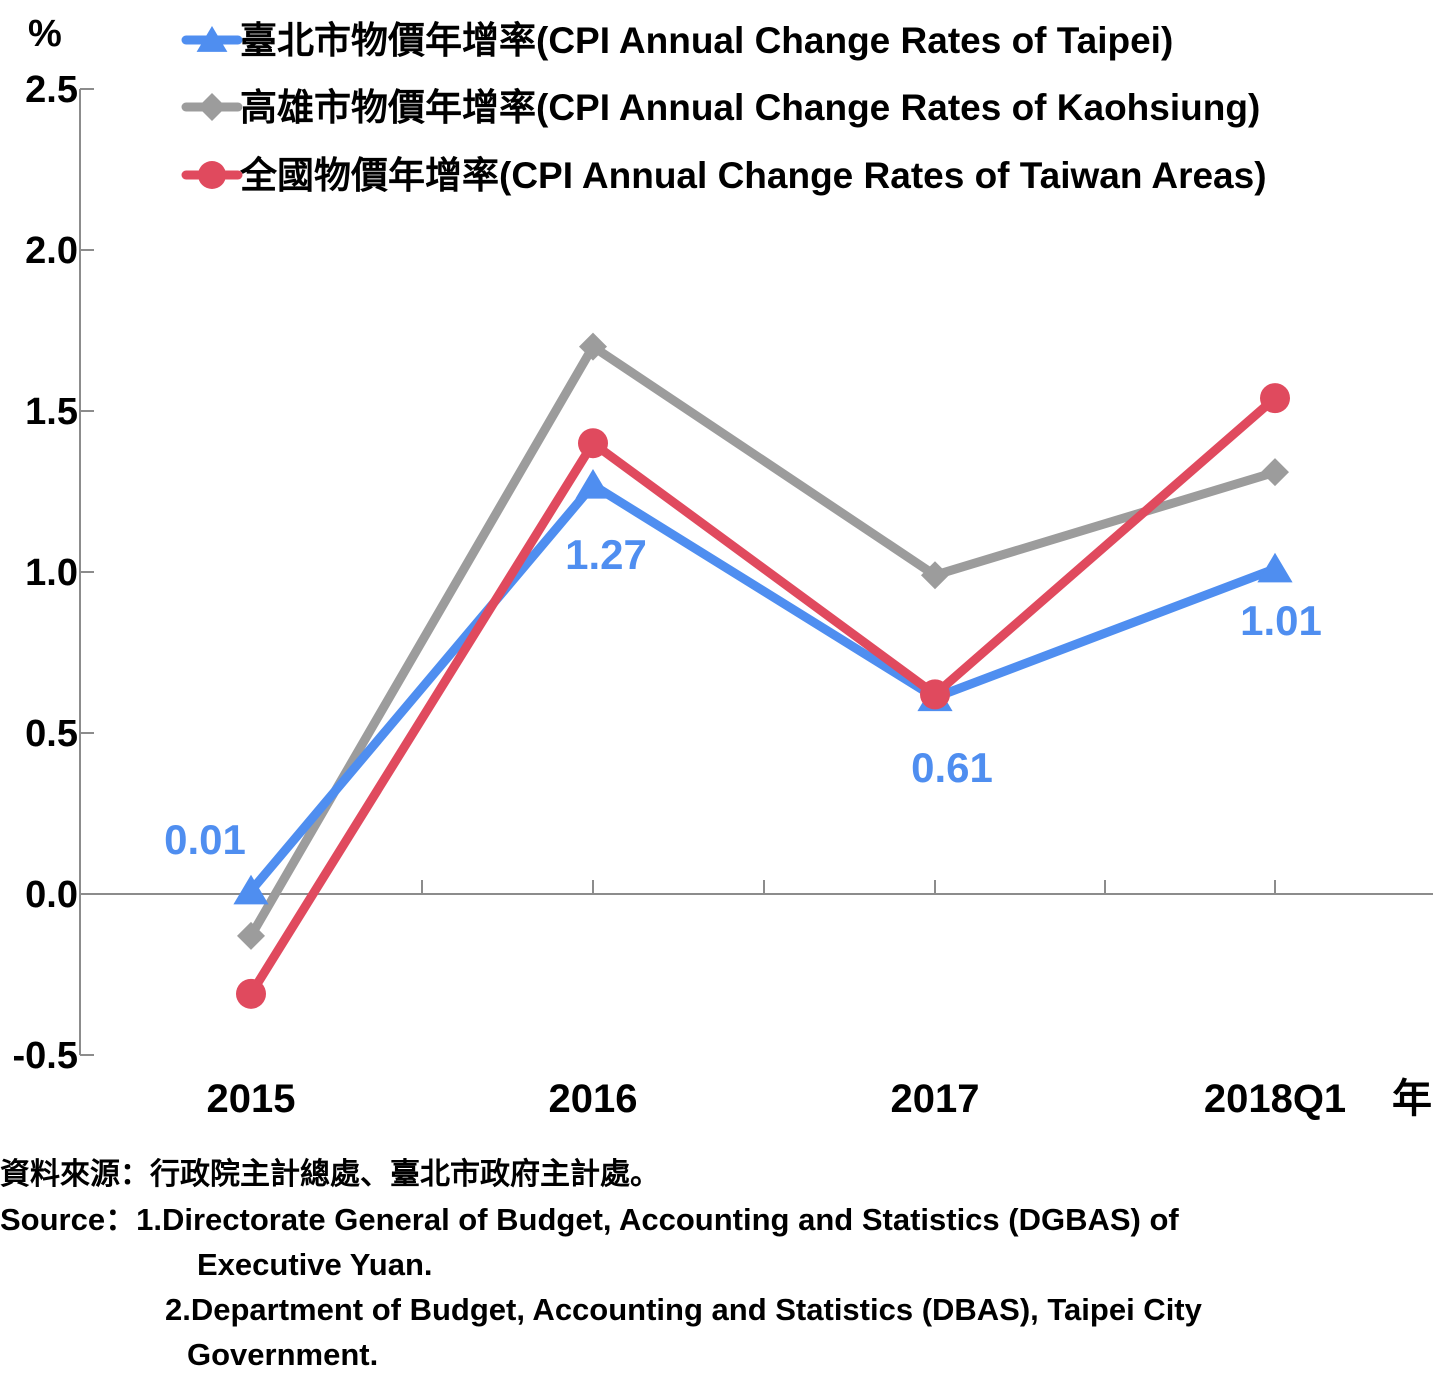 The image size is (1433, 1378). Describe the element at coordinates (1412, 1099) in the screenshot. I see `x-unit-label: 年` at that location.